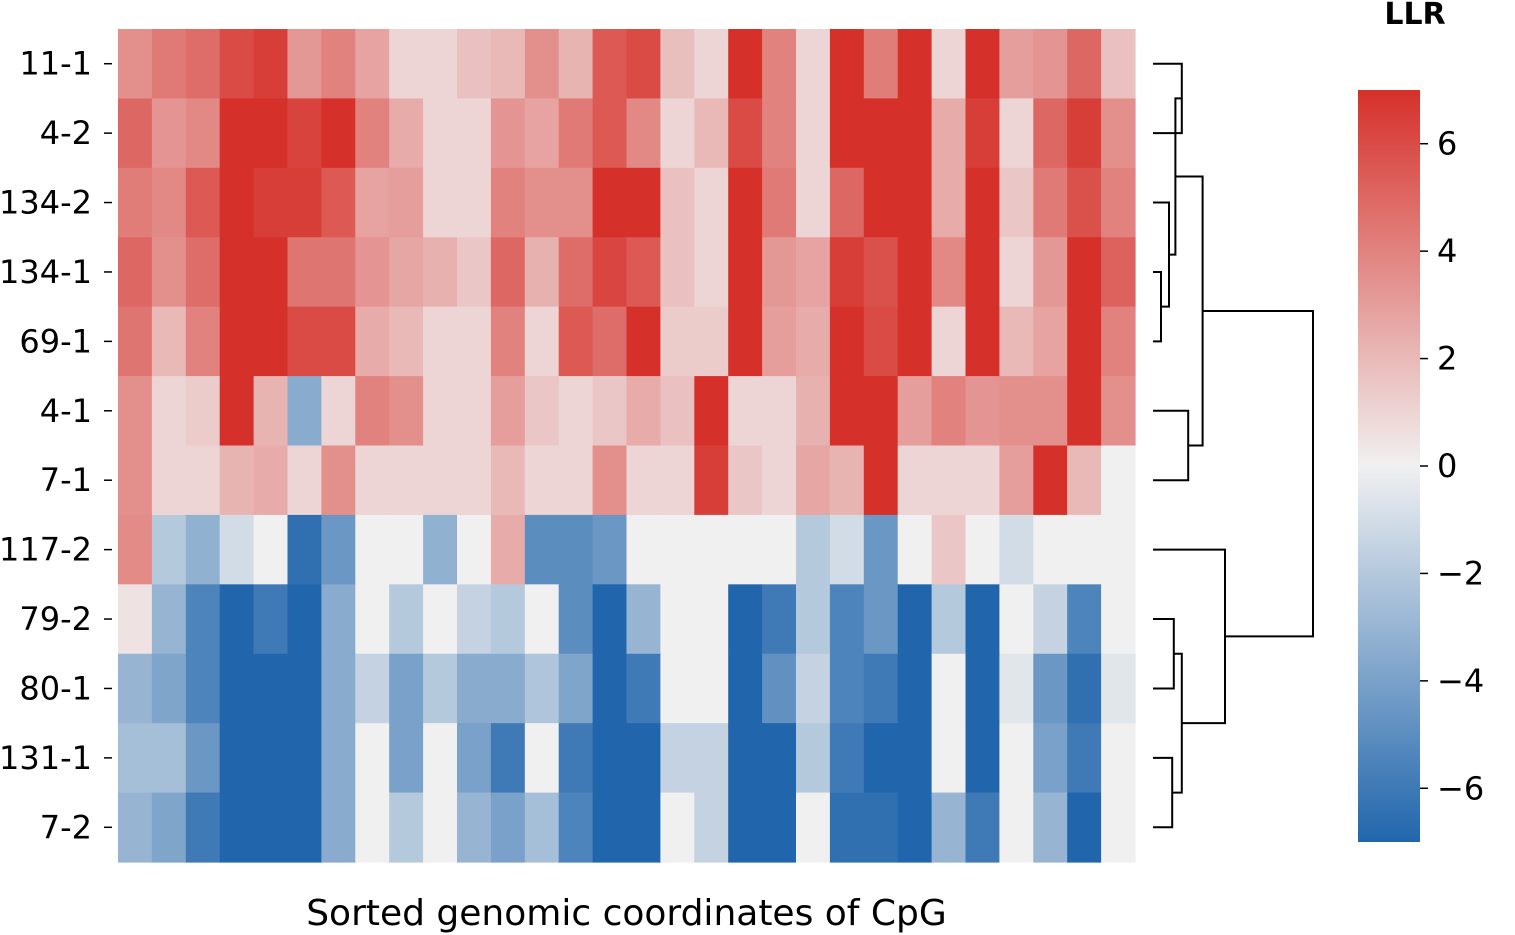  Describe the element at coordinates (1050, 411) in the screenshot. I see `heatmap-cell-r5-c27` at that location.